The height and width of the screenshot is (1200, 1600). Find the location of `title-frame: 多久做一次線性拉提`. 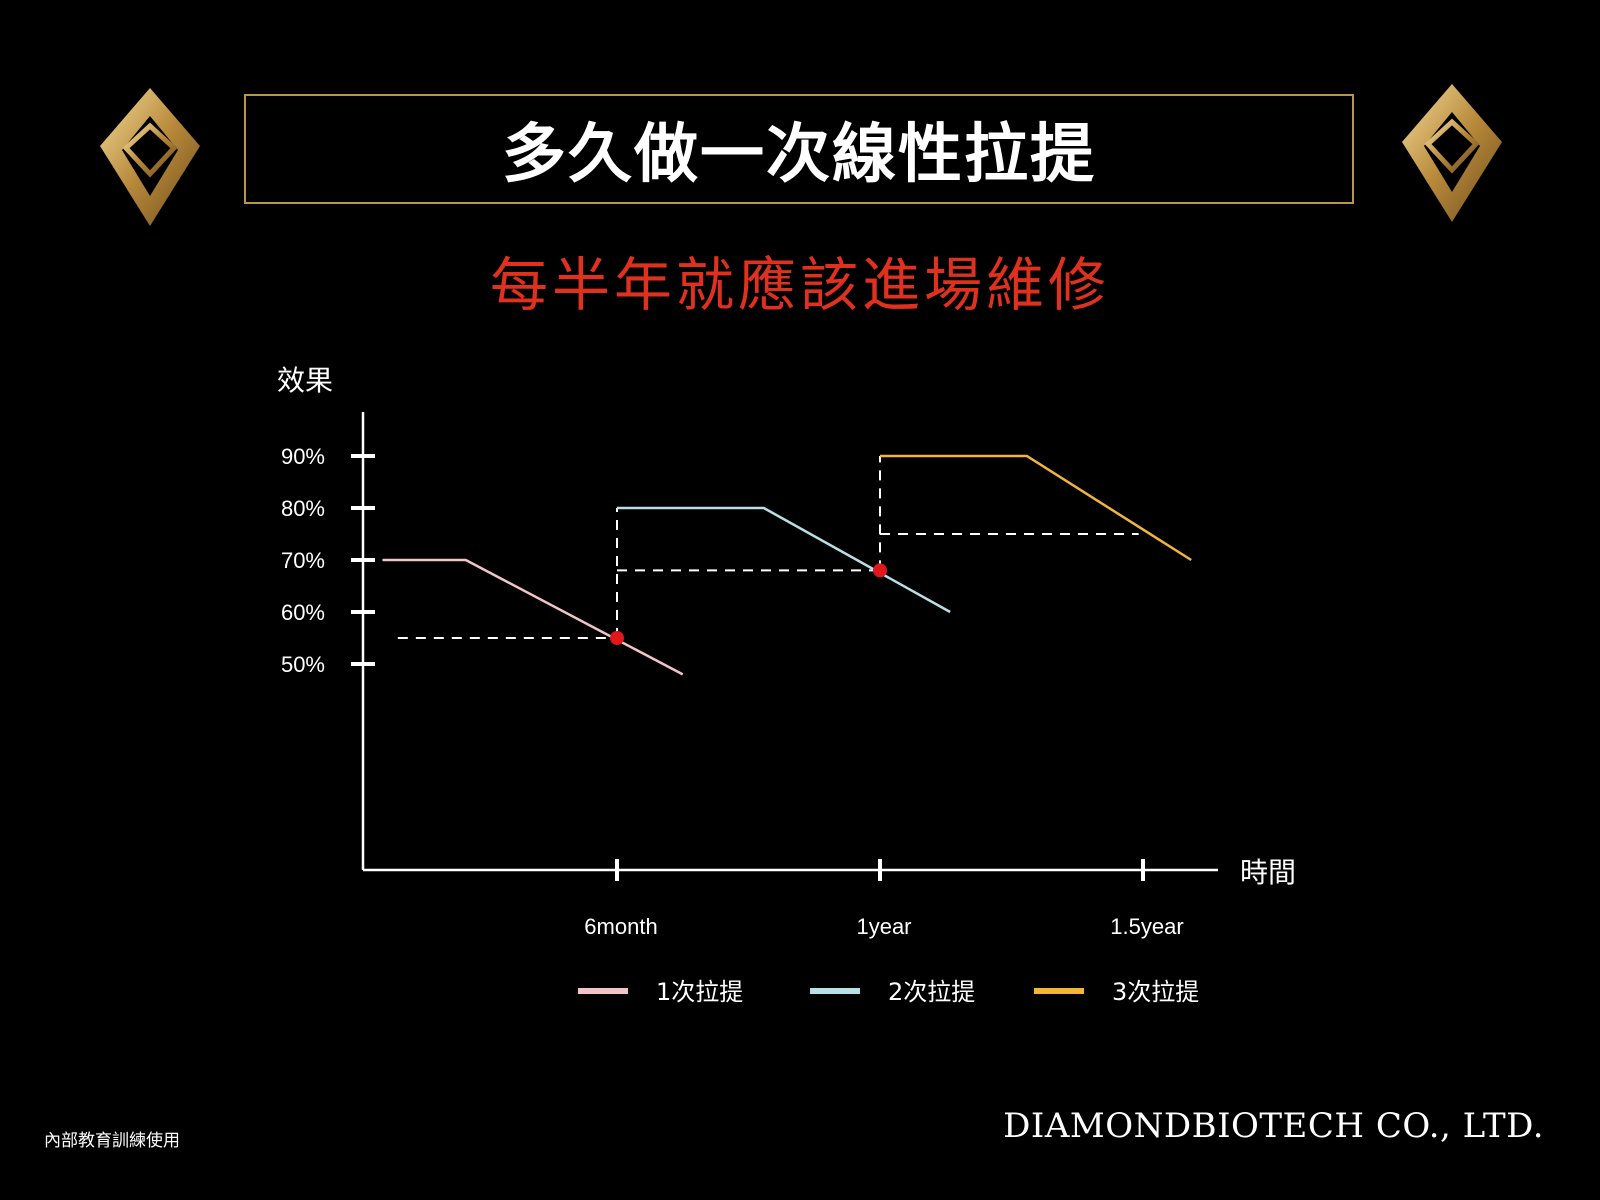

title-frame: 多久做一次線性拉提 is located at coordinates (799, 149).